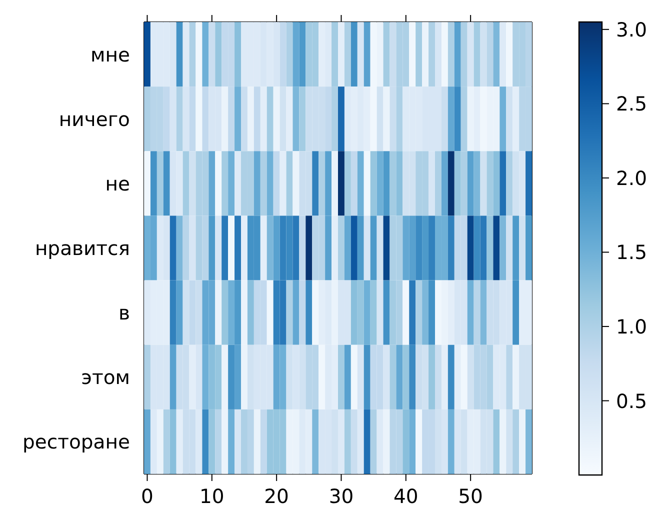 Image resolution: width=665 pixels, height=526 pixels. What do you see at coordinates (632, 401) in the screenshot?
I see `color-bar-label: 0.5` at bounding box center [632, 401].